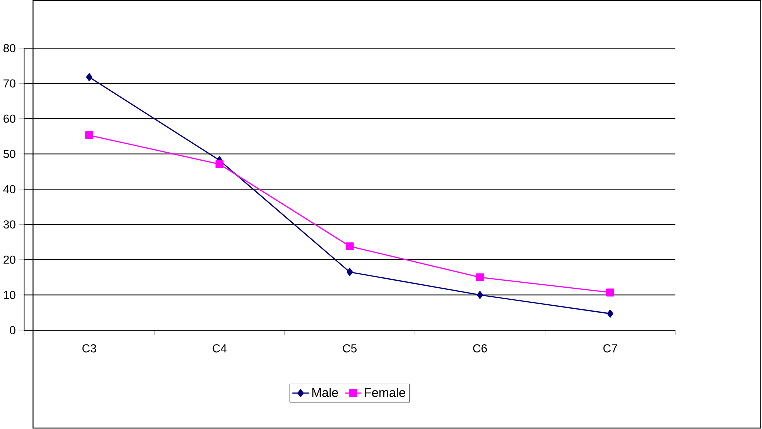 This screenshot has height=429, width=762. Describe the element at coordinates (350, 348) in the screenshot. I see `x-tick-label: C5` at that location.